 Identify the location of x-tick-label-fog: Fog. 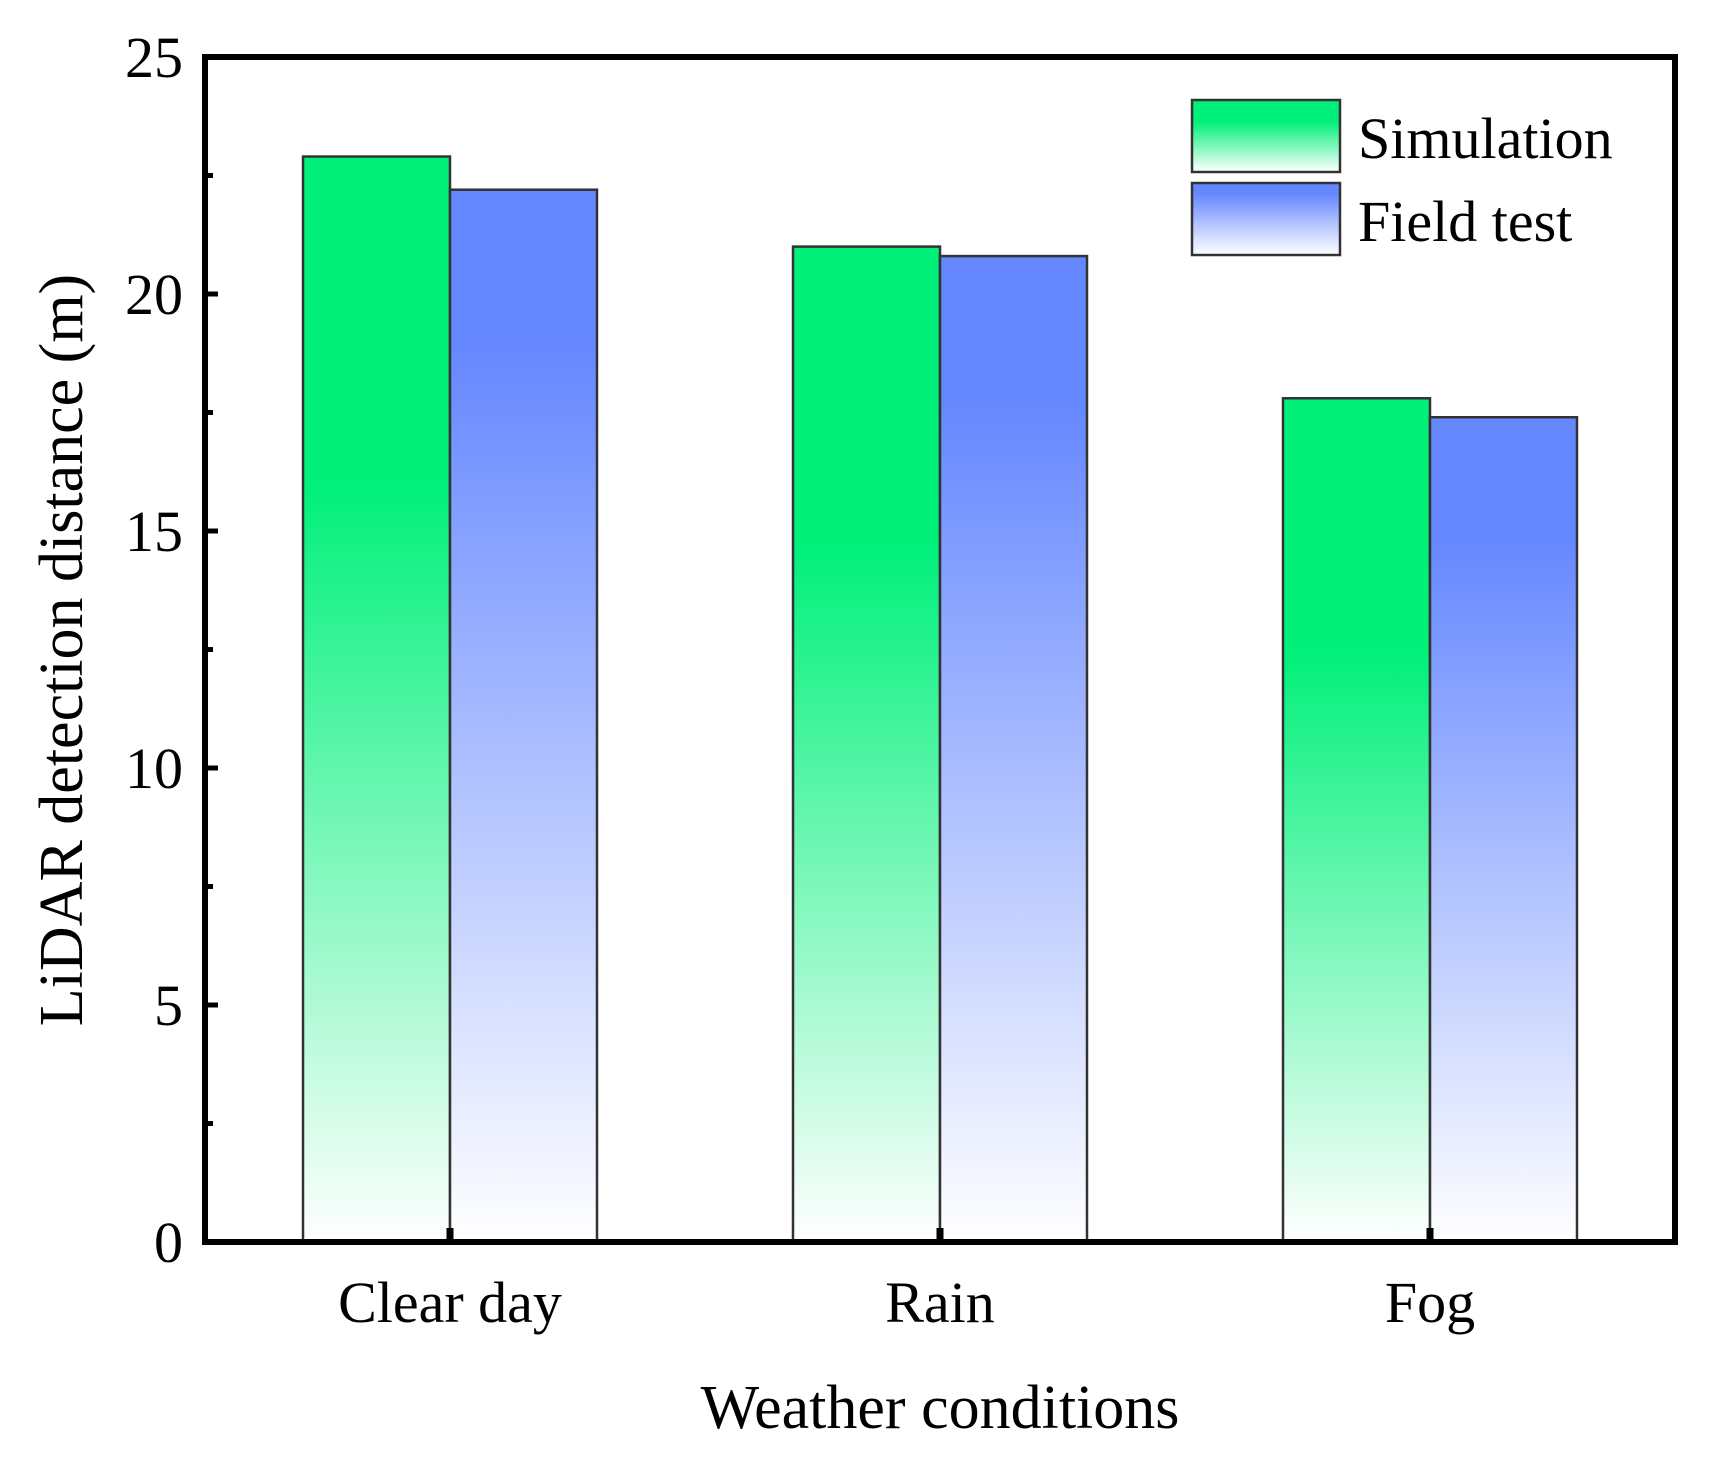
(1430, 1302).